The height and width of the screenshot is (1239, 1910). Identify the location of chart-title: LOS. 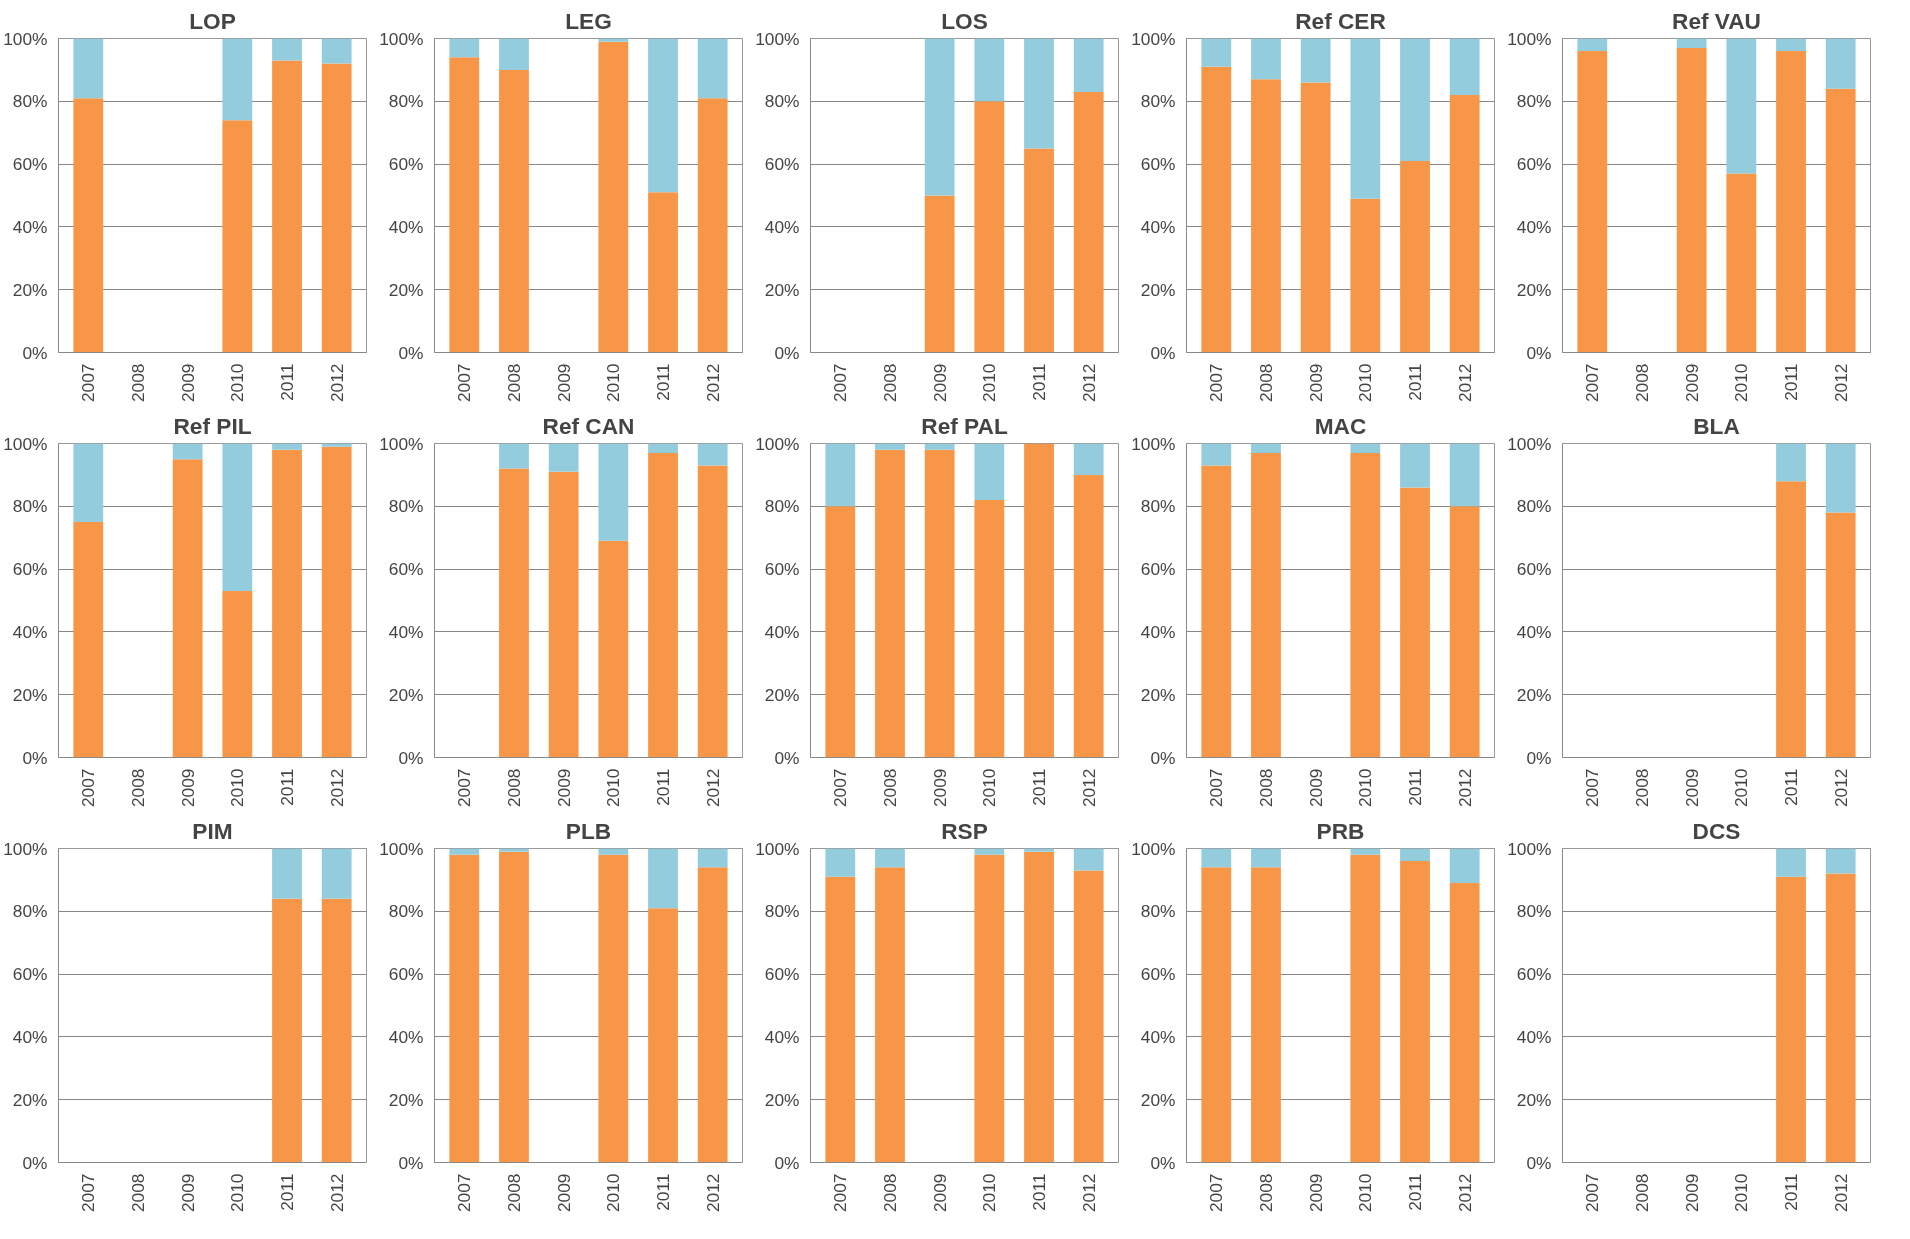
(964, 20).